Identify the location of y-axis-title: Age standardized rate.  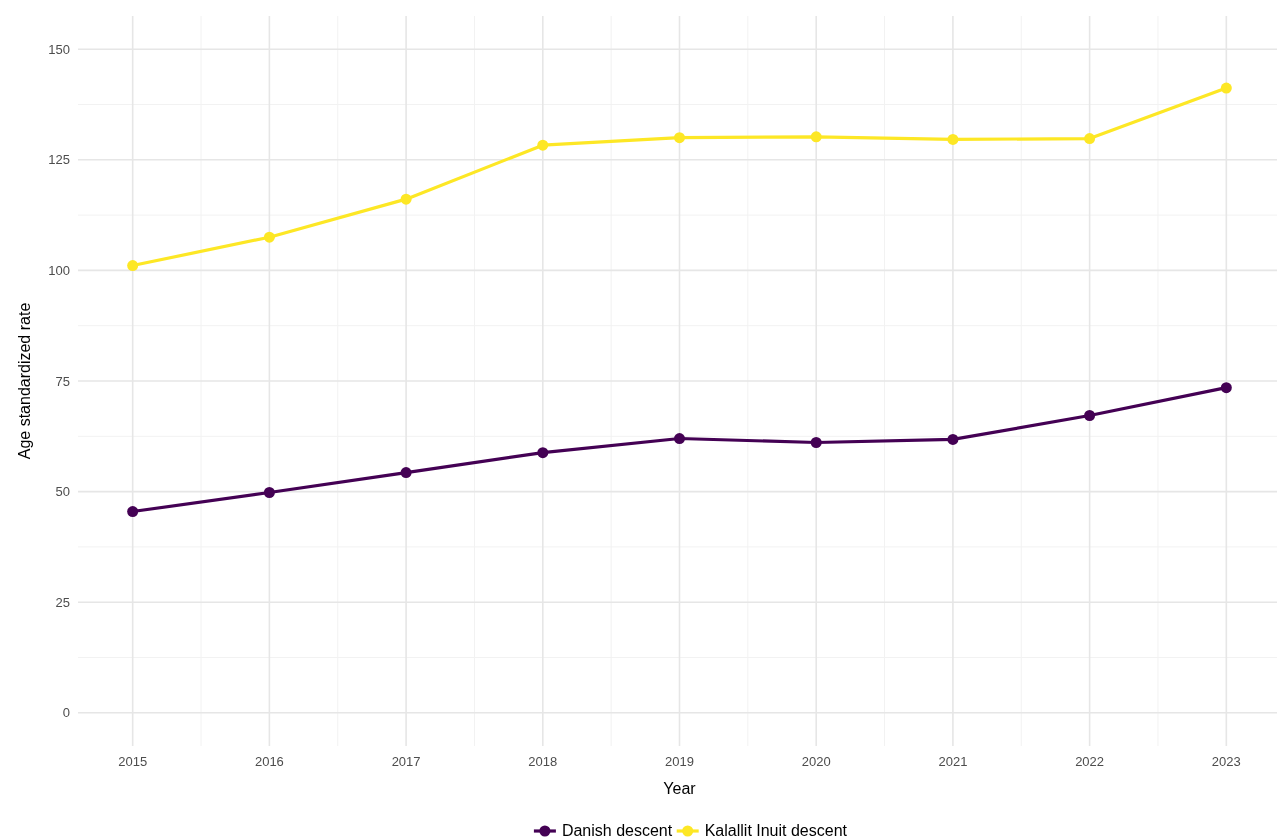
(24, 381).